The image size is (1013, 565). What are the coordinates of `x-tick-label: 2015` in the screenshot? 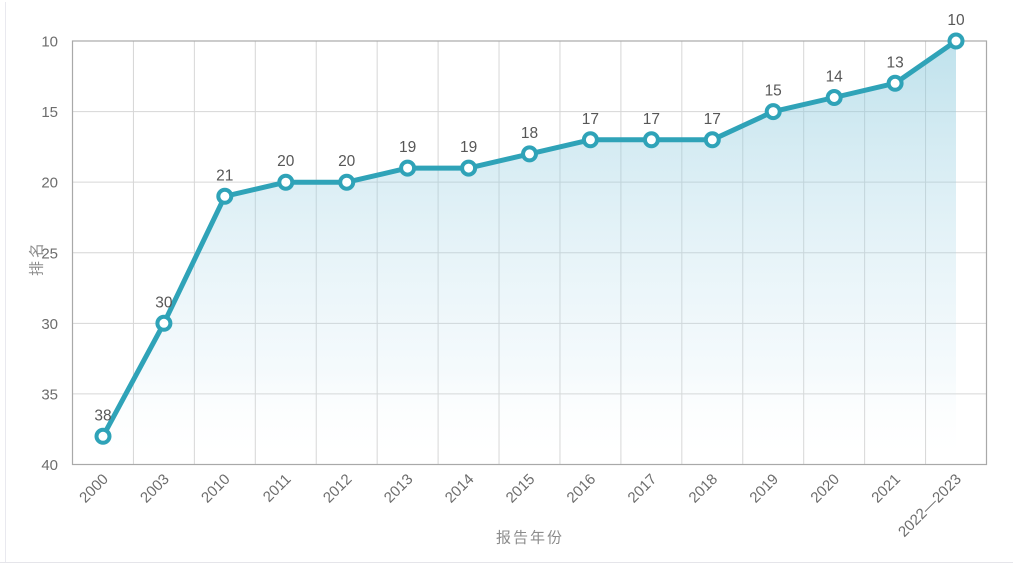 It's located at (521, 489).